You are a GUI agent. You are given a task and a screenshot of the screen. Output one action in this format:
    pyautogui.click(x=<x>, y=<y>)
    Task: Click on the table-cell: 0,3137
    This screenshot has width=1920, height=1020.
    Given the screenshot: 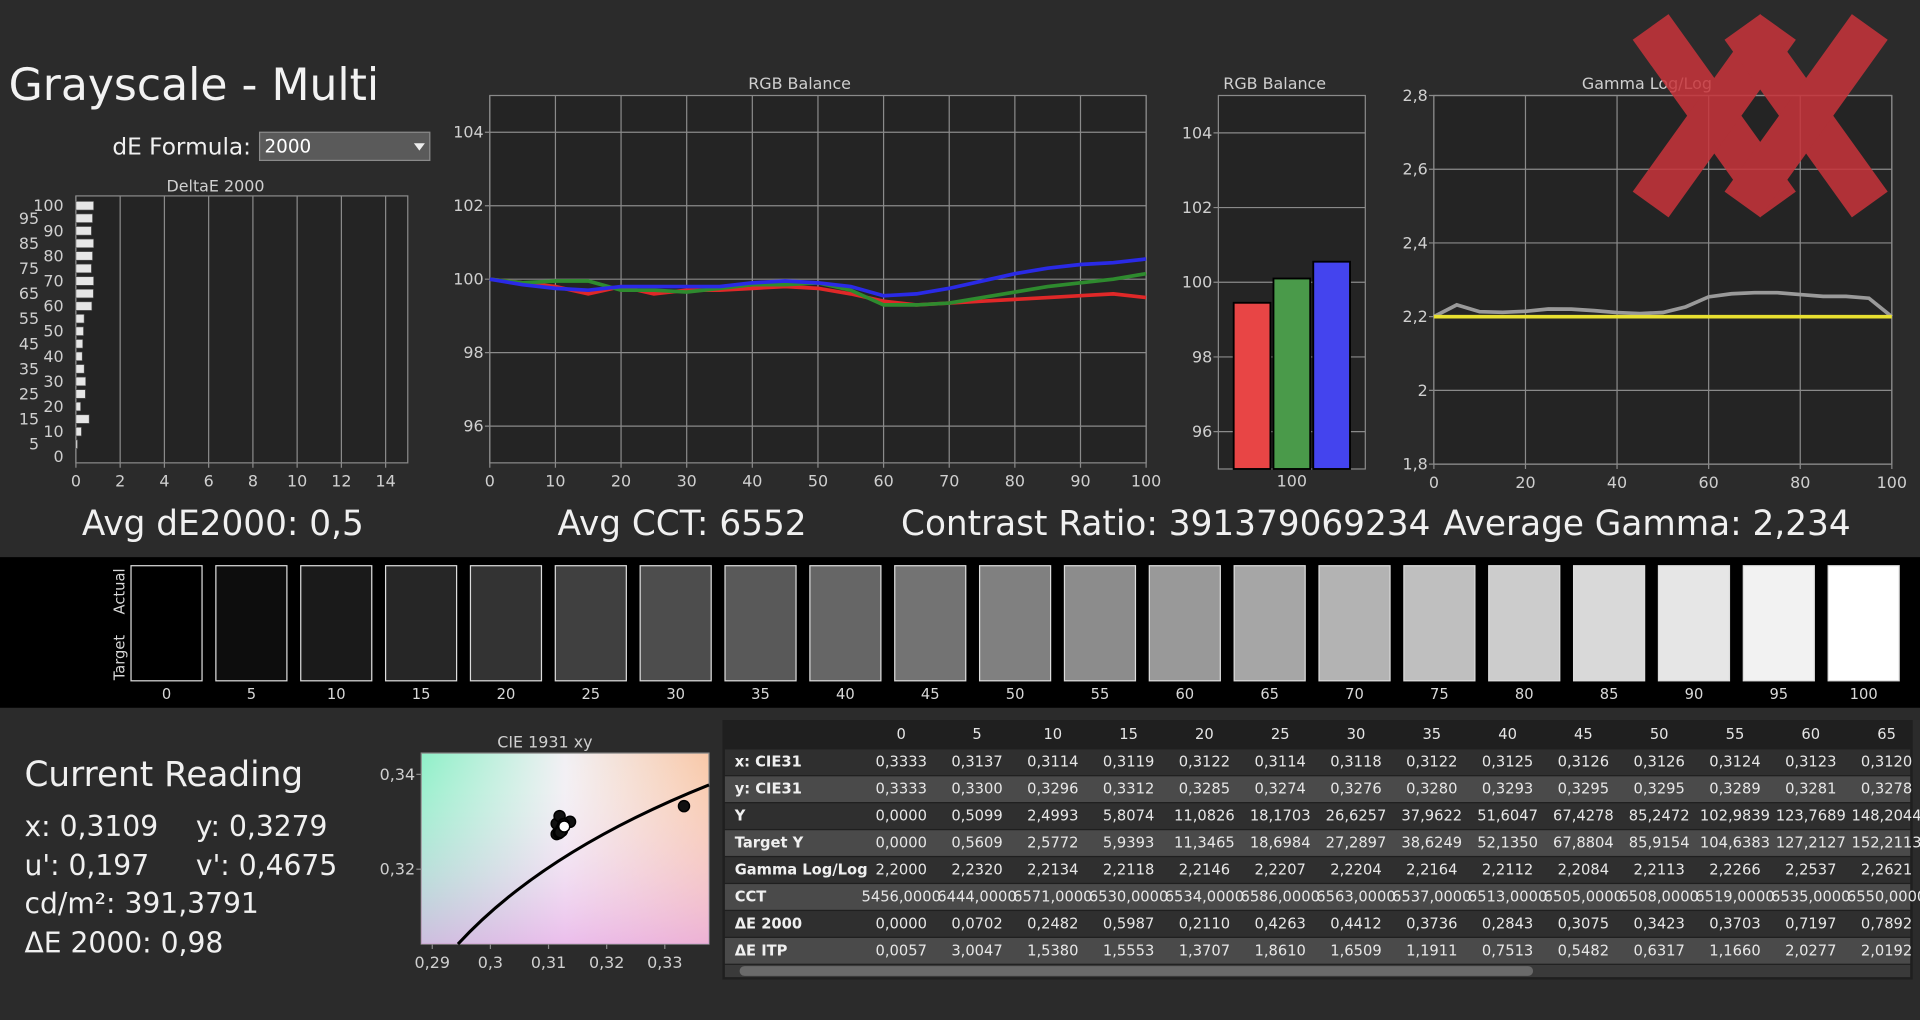 What is the action you would take?
    pyautogui.click(x=976, y=762)
    